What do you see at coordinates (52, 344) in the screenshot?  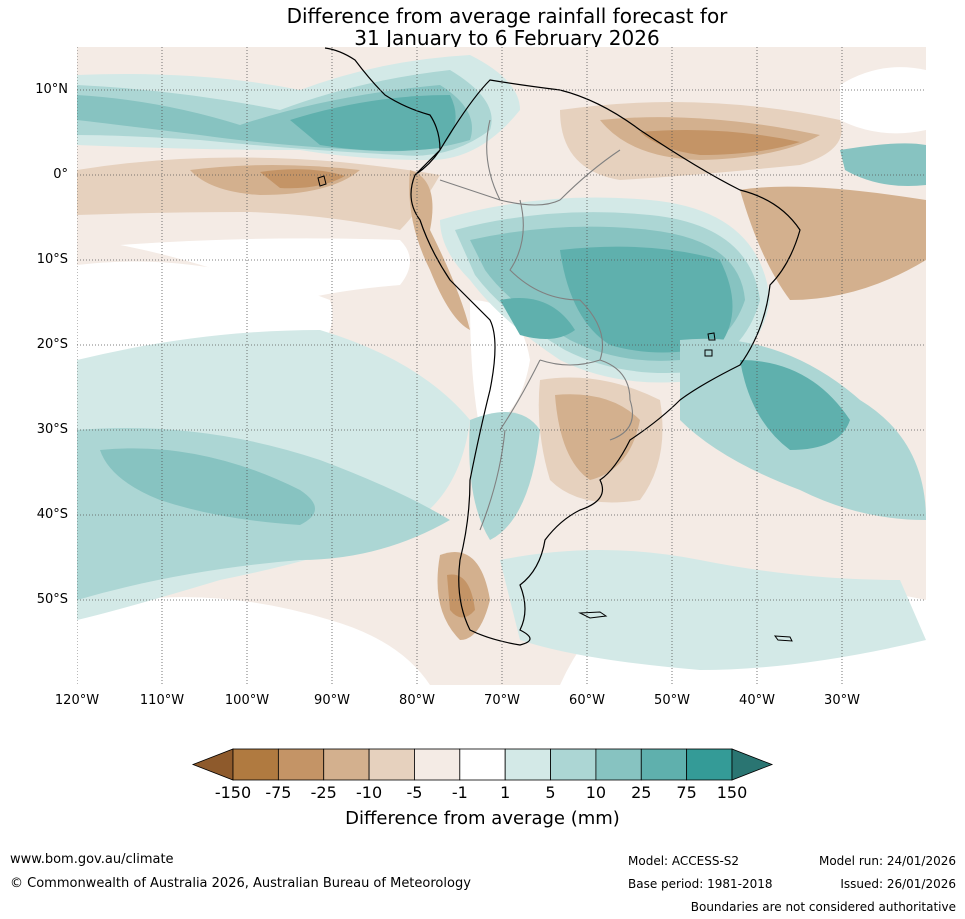 I see `lat-label: 20°S` at bounding box center [52, 344].